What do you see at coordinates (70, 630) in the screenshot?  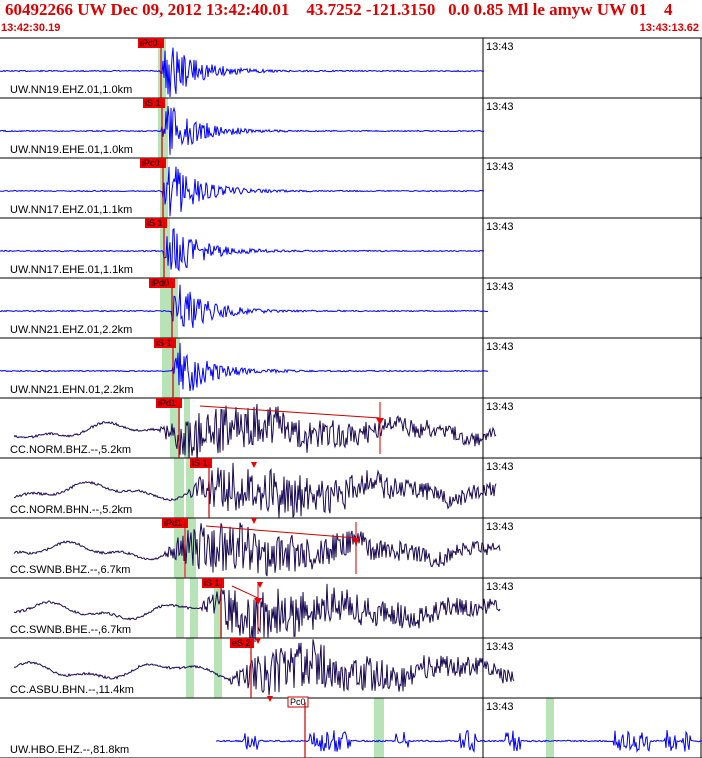 I see `channel-label: CC.SWNB.BHE.--,6.7km` at bounding box center [70, 630].